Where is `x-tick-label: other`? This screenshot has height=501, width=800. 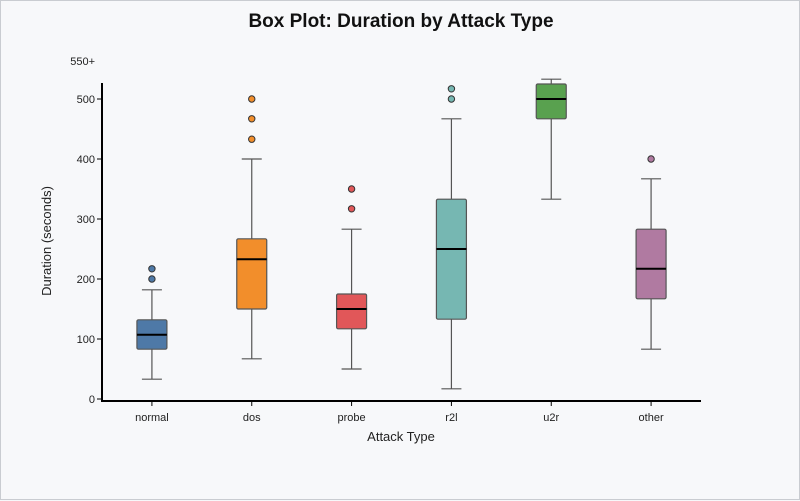 x-tick-label: other is located at coordinates (651, 418).